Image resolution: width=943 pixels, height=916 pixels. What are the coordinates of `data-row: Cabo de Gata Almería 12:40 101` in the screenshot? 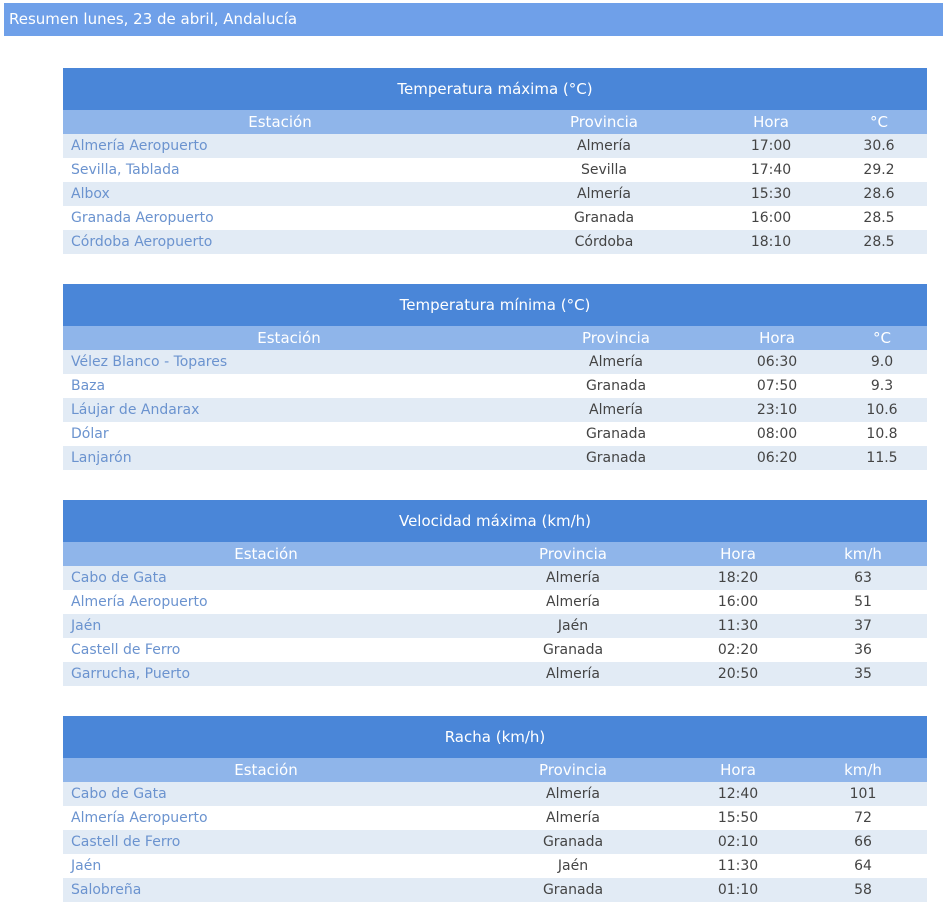 It's located at (495, 794).